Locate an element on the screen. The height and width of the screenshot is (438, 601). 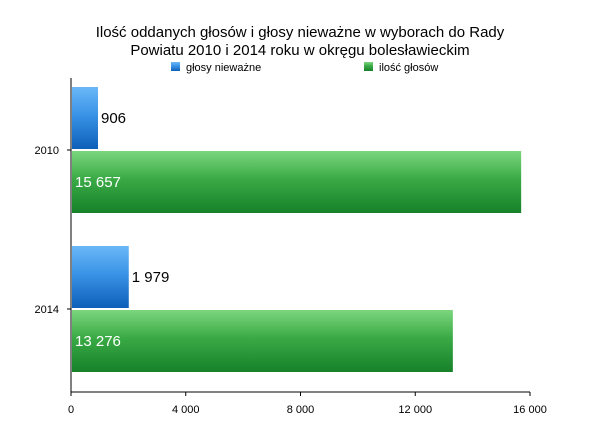
x-tick-label: 4 000 is located at coordinates (186, 410).